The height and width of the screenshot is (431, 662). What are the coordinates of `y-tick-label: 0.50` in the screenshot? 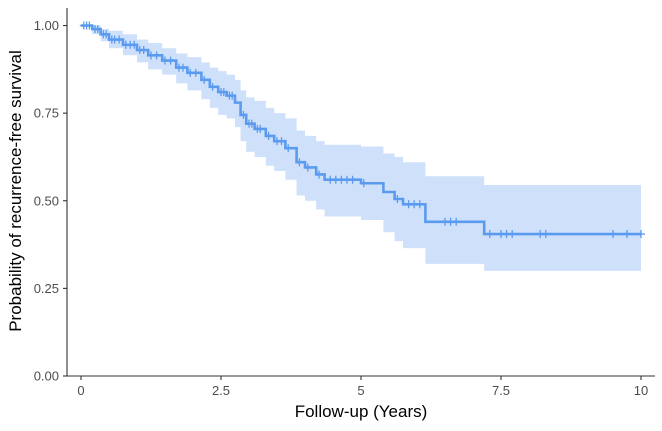 It's located at (46, 200).